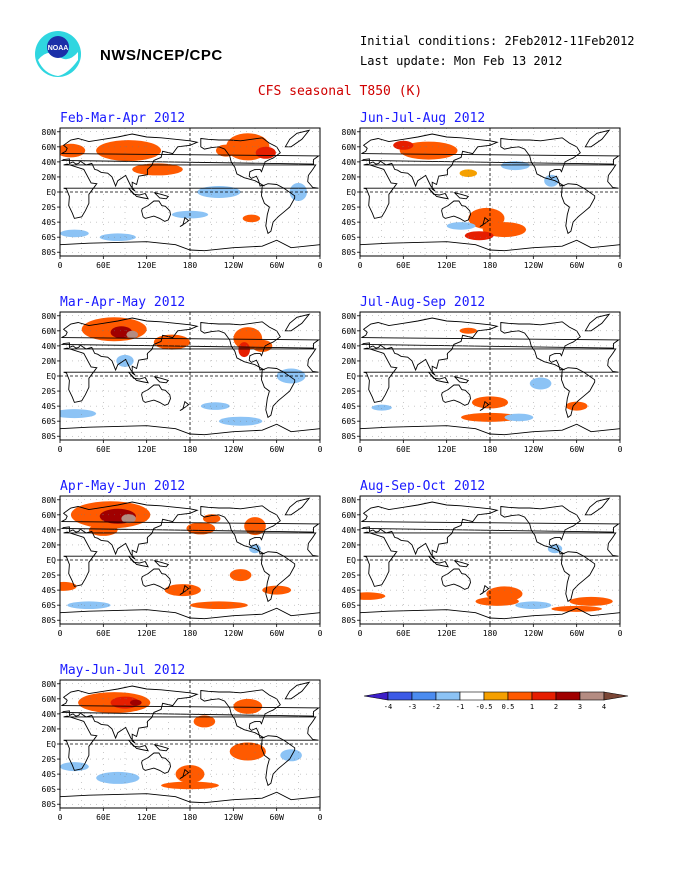 The width and height of the screenshot is (680, 880). What do you see at coordinates (423, 118) in the screenshot?
I see `panel-title: Jun-Jul-Aug 2012` at bounding box center [423, 118].